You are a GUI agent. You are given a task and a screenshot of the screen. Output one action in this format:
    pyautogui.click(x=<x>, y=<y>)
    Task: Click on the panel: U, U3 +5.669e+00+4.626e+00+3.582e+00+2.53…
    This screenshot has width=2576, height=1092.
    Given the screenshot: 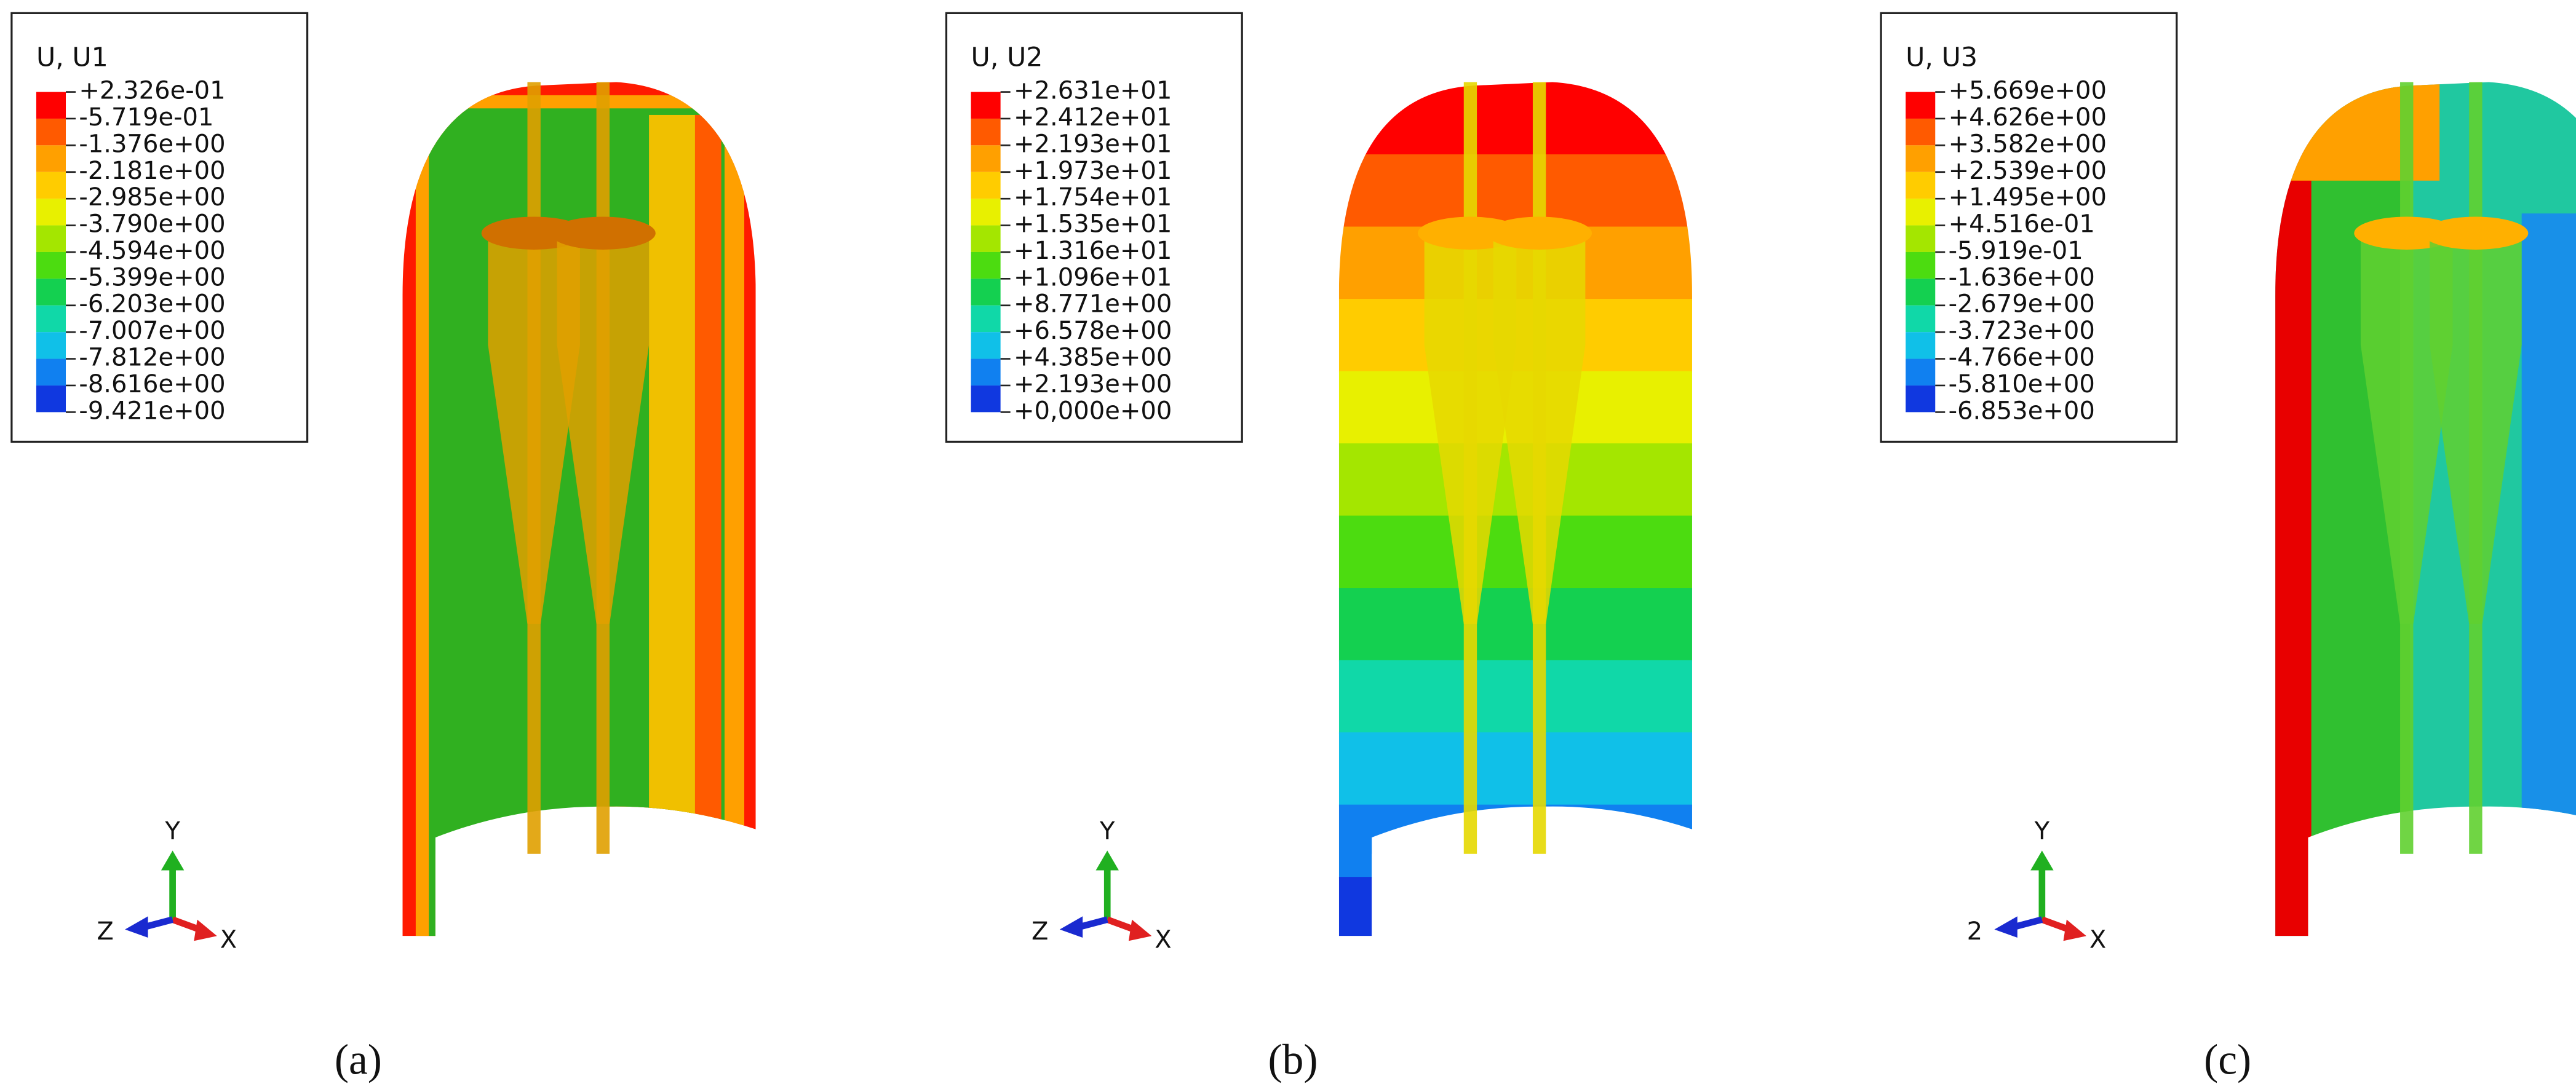 What is the action you would take?
    pyautogui.click(x=2065, y=548)
    